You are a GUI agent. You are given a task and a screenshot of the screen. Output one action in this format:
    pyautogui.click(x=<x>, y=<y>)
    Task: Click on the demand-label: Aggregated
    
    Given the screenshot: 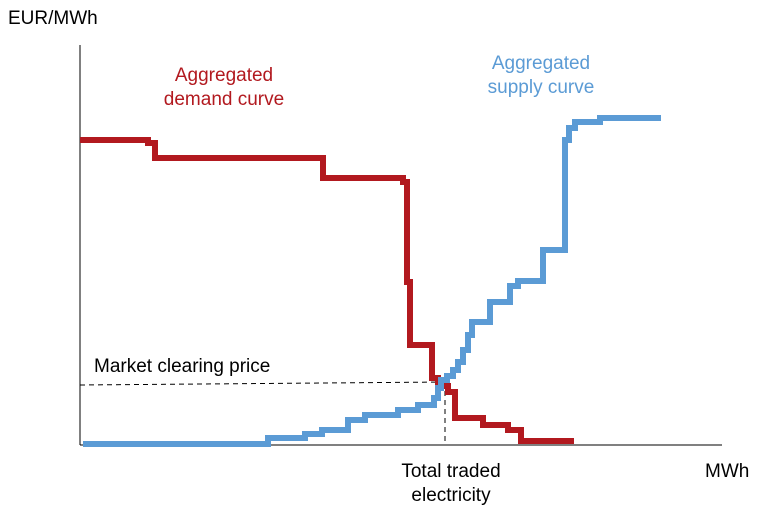 What is the action you would take?
    pyautogui.click(x=224, y=75)
    